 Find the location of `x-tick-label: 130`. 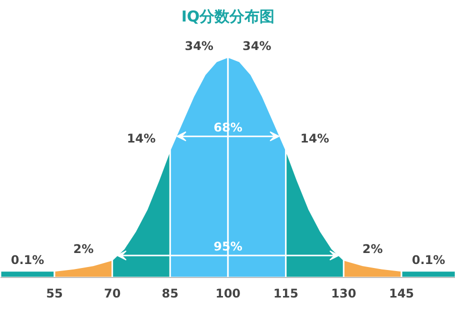

x-tick-label: 130 is located at coordinates (343, 293).